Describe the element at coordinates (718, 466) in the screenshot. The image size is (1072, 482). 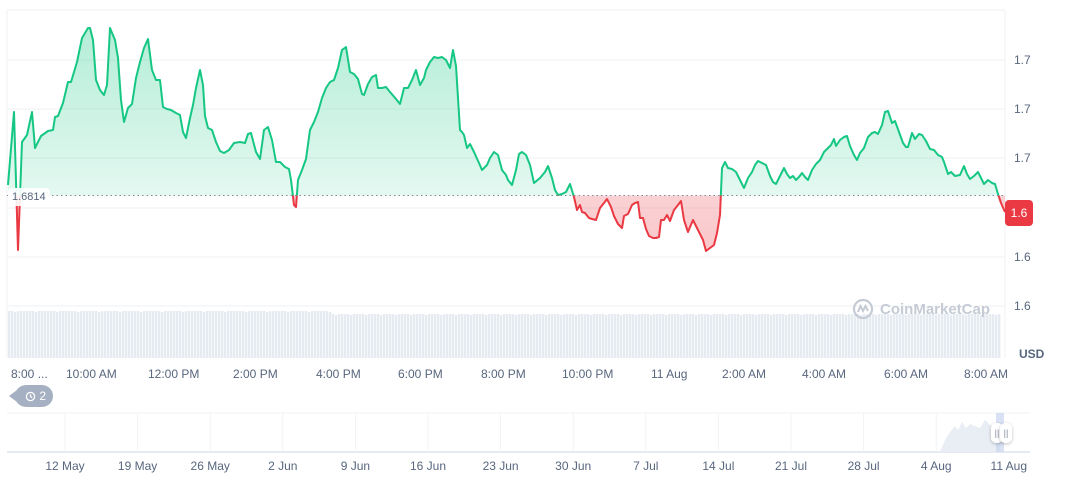
I see `navigator-date-label: 14 Jul` at that location.